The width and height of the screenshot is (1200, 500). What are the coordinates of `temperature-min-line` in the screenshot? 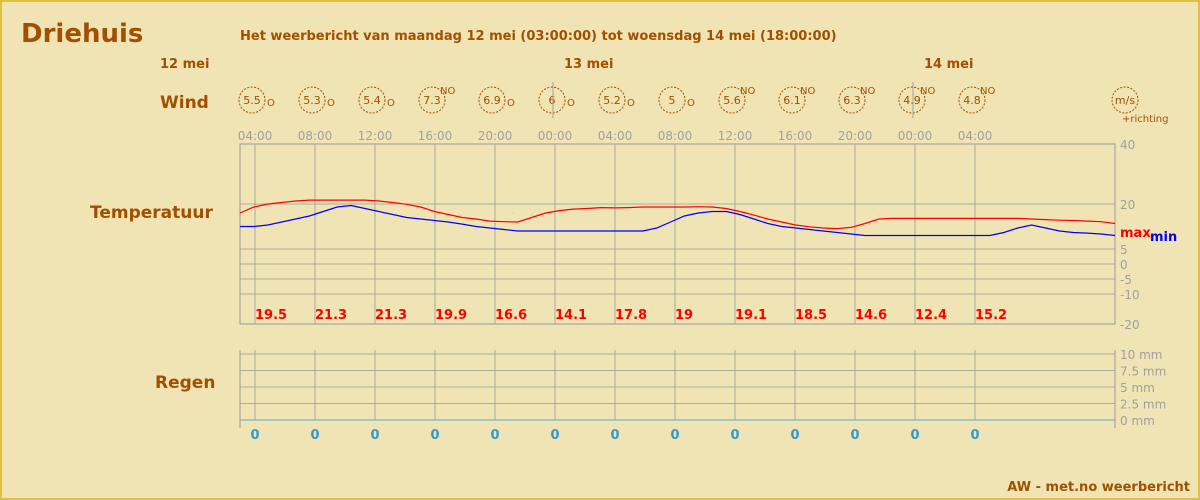 It's located at (678, 220).